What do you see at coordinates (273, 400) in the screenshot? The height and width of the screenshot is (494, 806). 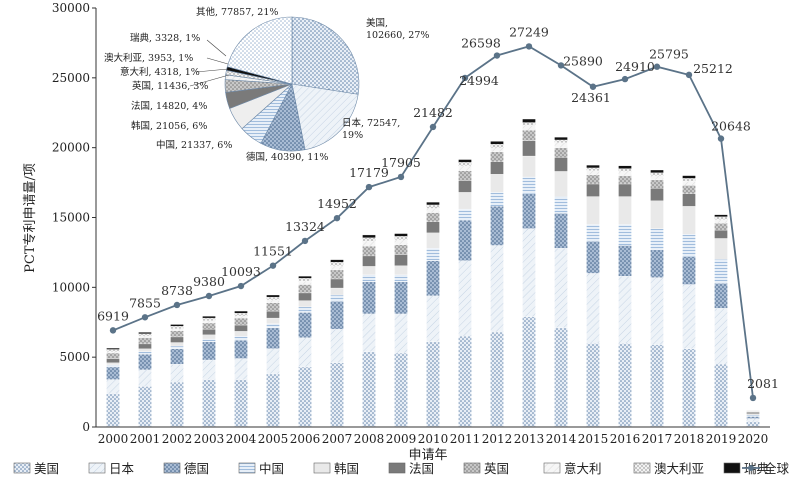 I see `bar-segment-2005-美国` at bounding box center [273, 400].